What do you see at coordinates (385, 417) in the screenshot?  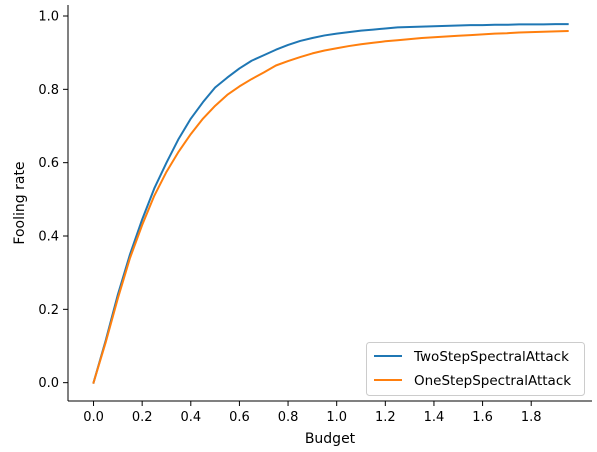 I see `x-tick-label: 1.2` at bounding box center [385, 417].